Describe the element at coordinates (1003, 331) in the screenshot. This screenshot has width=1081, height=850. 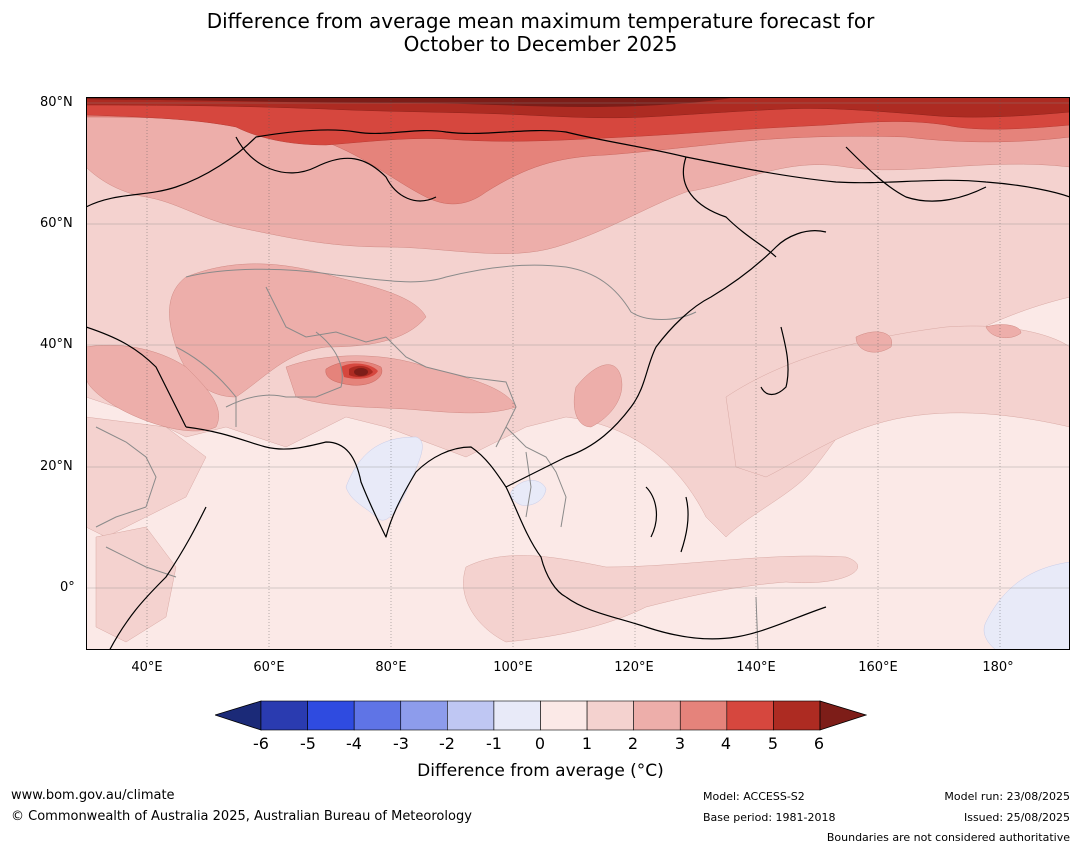
I see `anomaly-region-2-3-pacific-east` at that location.